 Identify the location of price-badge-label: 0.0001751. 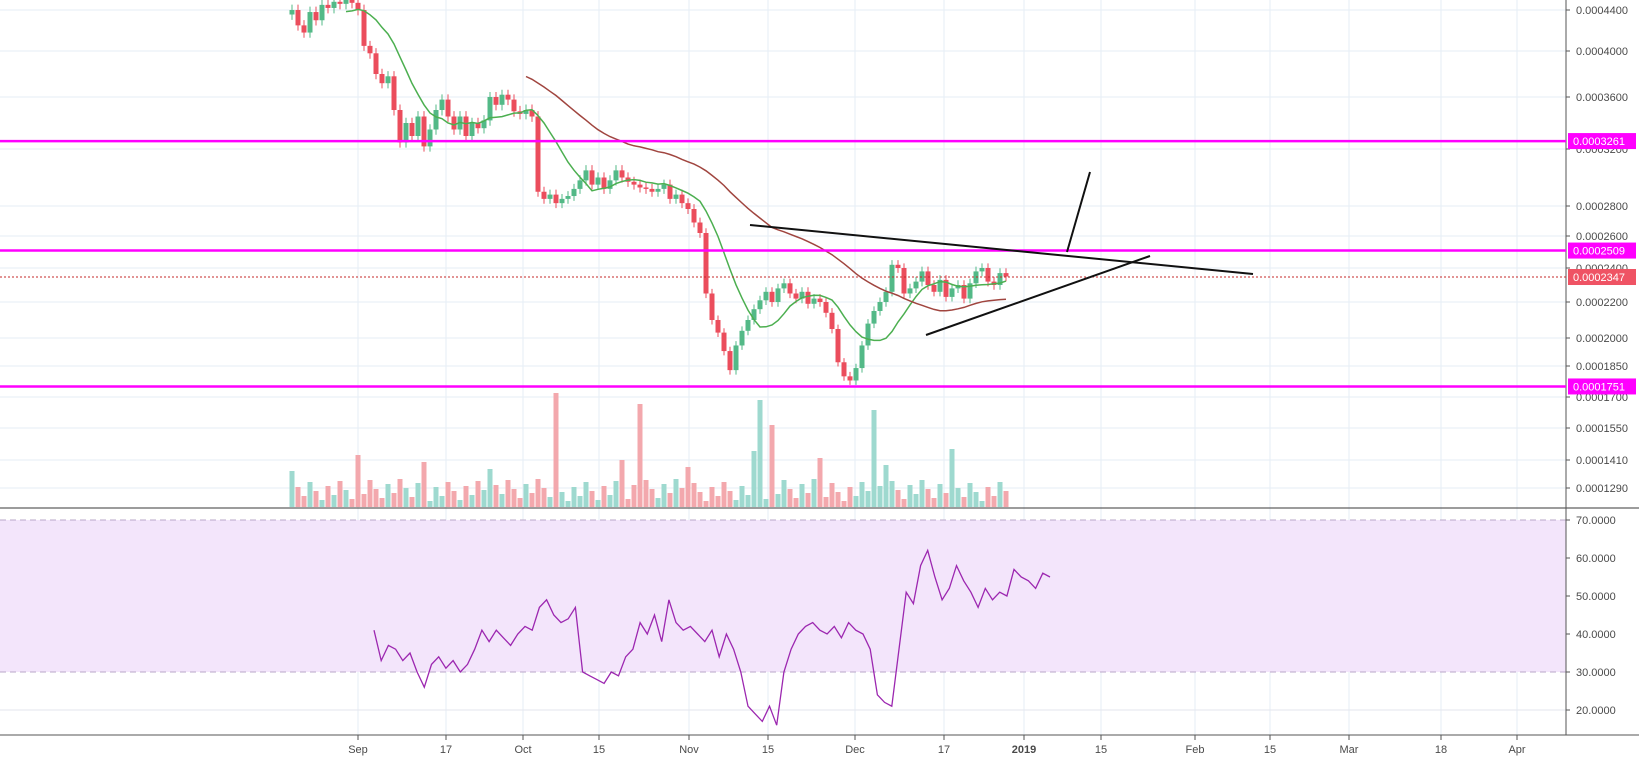
(1599, 387).